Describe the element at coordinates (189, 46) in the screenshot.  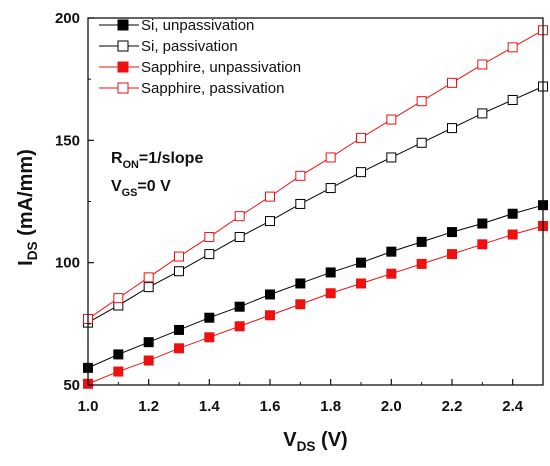
I see `legend-label: Si, passivation` at that location.